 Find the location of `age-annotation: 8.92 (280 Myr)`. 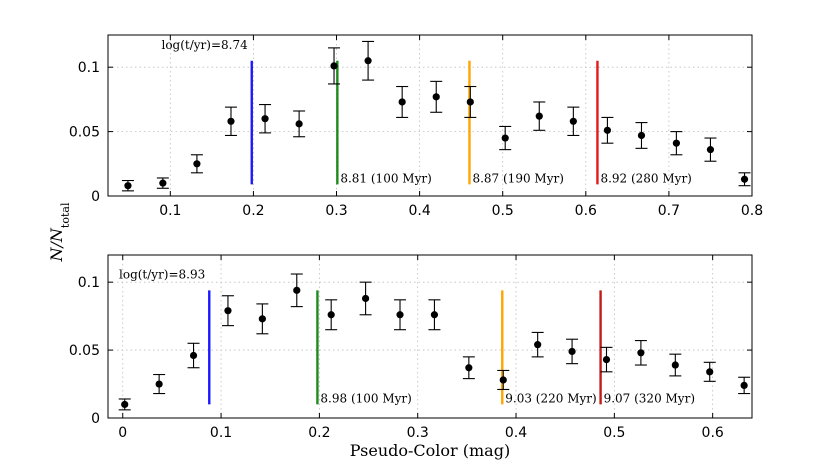

age-annotation: 8.92 (280 Myr) is located at coordinates (645, 178).